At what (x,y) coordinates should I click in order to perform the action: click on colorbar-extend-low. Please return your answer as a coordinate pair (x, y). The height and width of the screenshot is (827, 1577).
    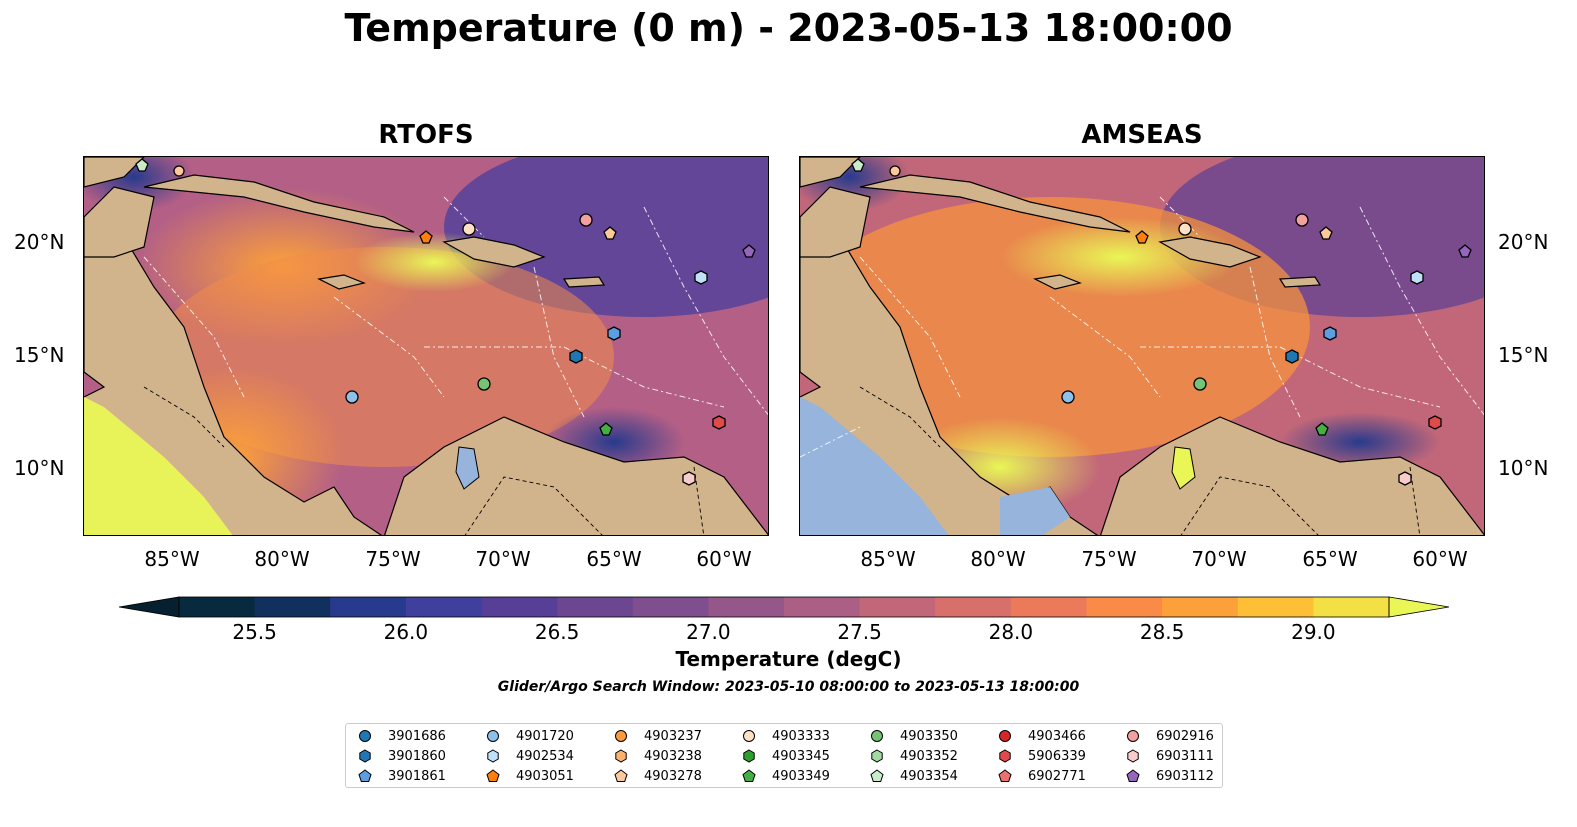
    Looking at the image, I should click on (149, 607).